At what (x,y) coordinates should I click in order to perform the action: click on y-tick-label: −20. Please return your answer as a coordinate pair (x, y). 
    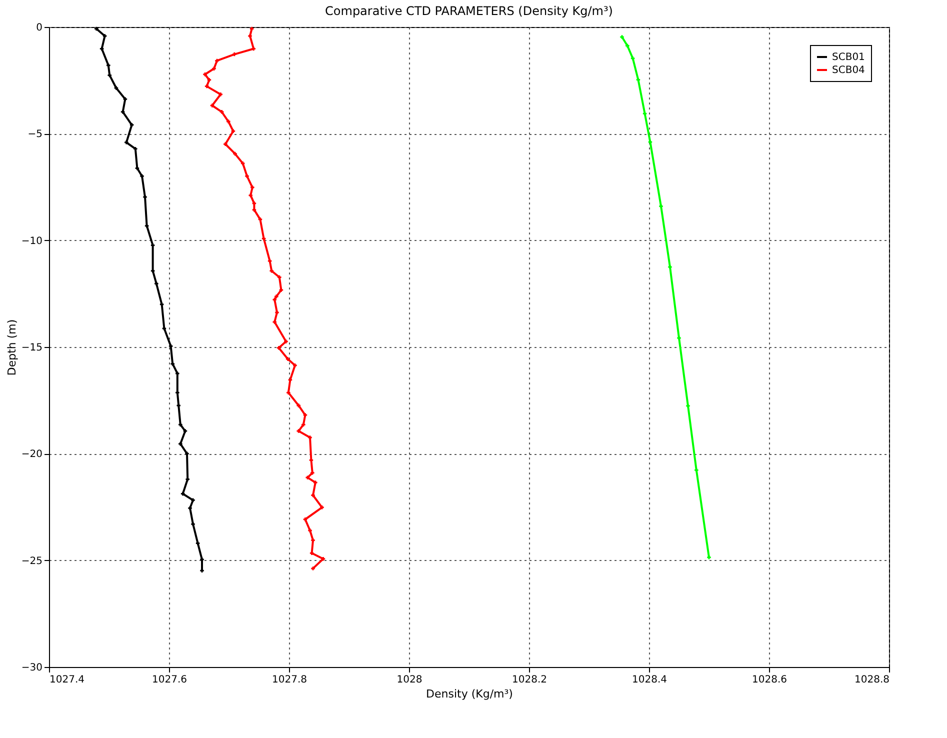
    Looking at the image, I should click on (31, 454).